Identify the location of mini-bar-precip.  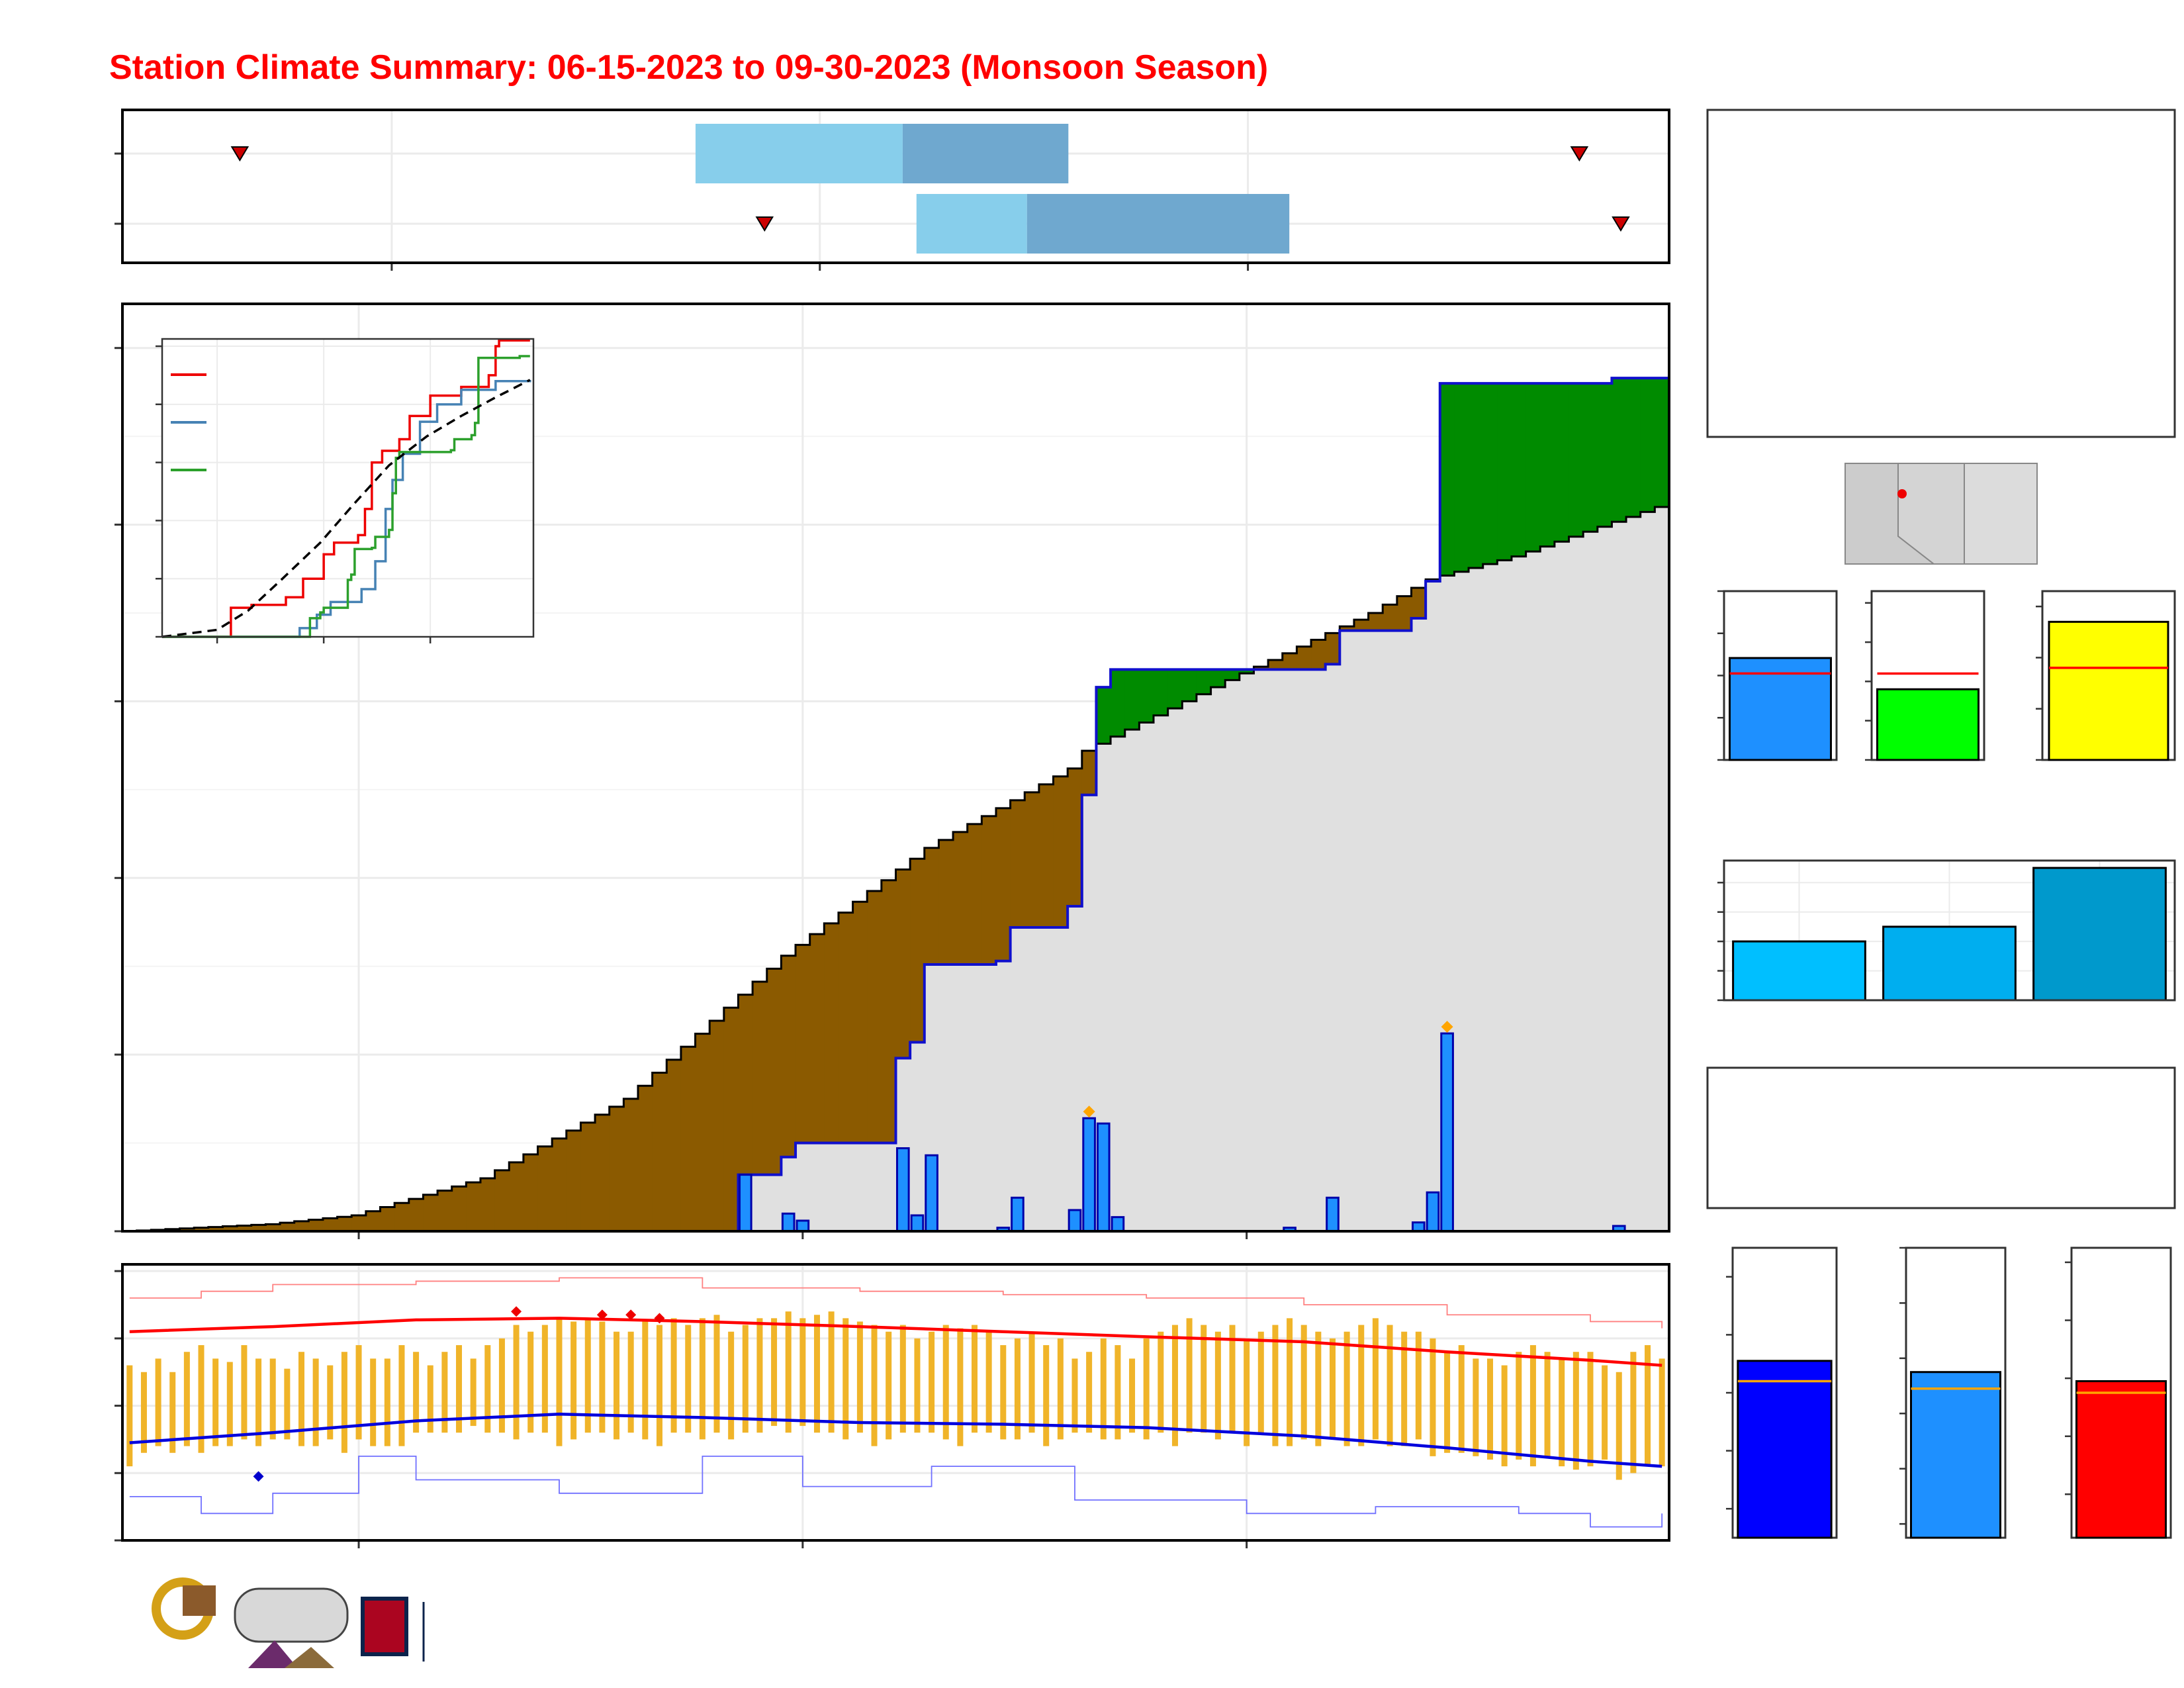
(1780, 709).